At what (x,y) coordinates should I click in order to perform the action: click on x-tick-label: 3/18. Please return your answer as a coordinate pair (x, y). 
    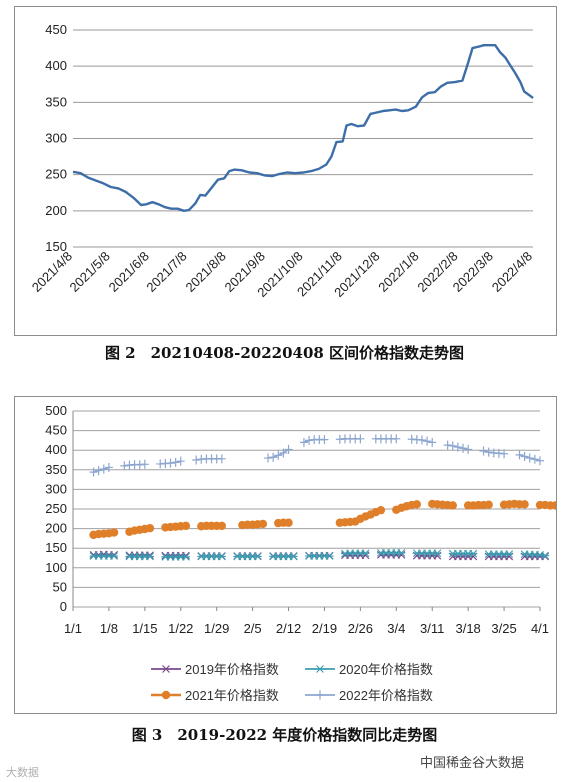
    Looking at the image, I should click on (467, 628).